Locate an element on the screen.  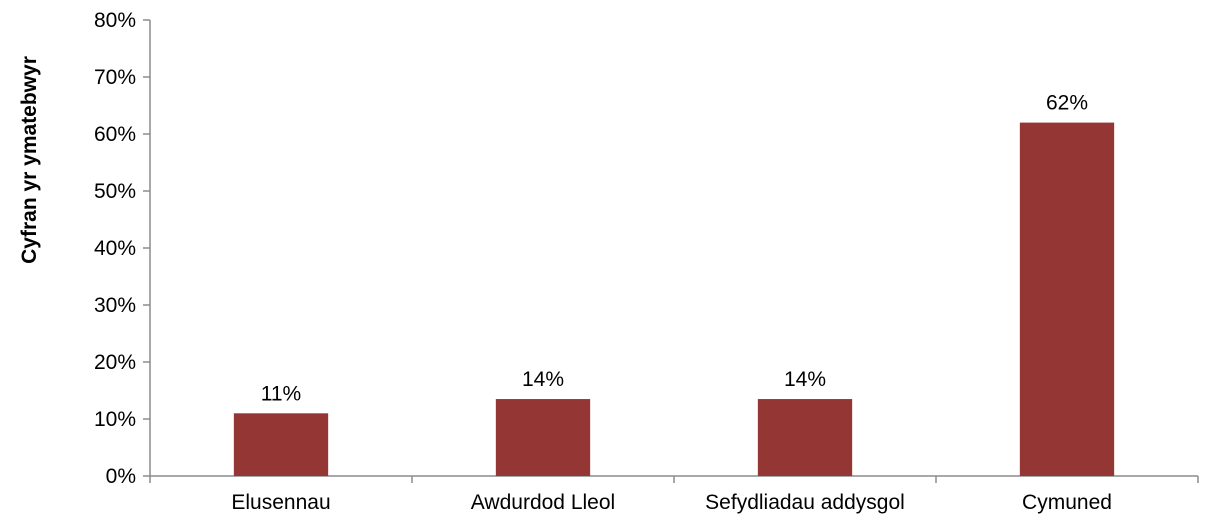
bar-data-label: 62% is located at coordinates (1067, 103).